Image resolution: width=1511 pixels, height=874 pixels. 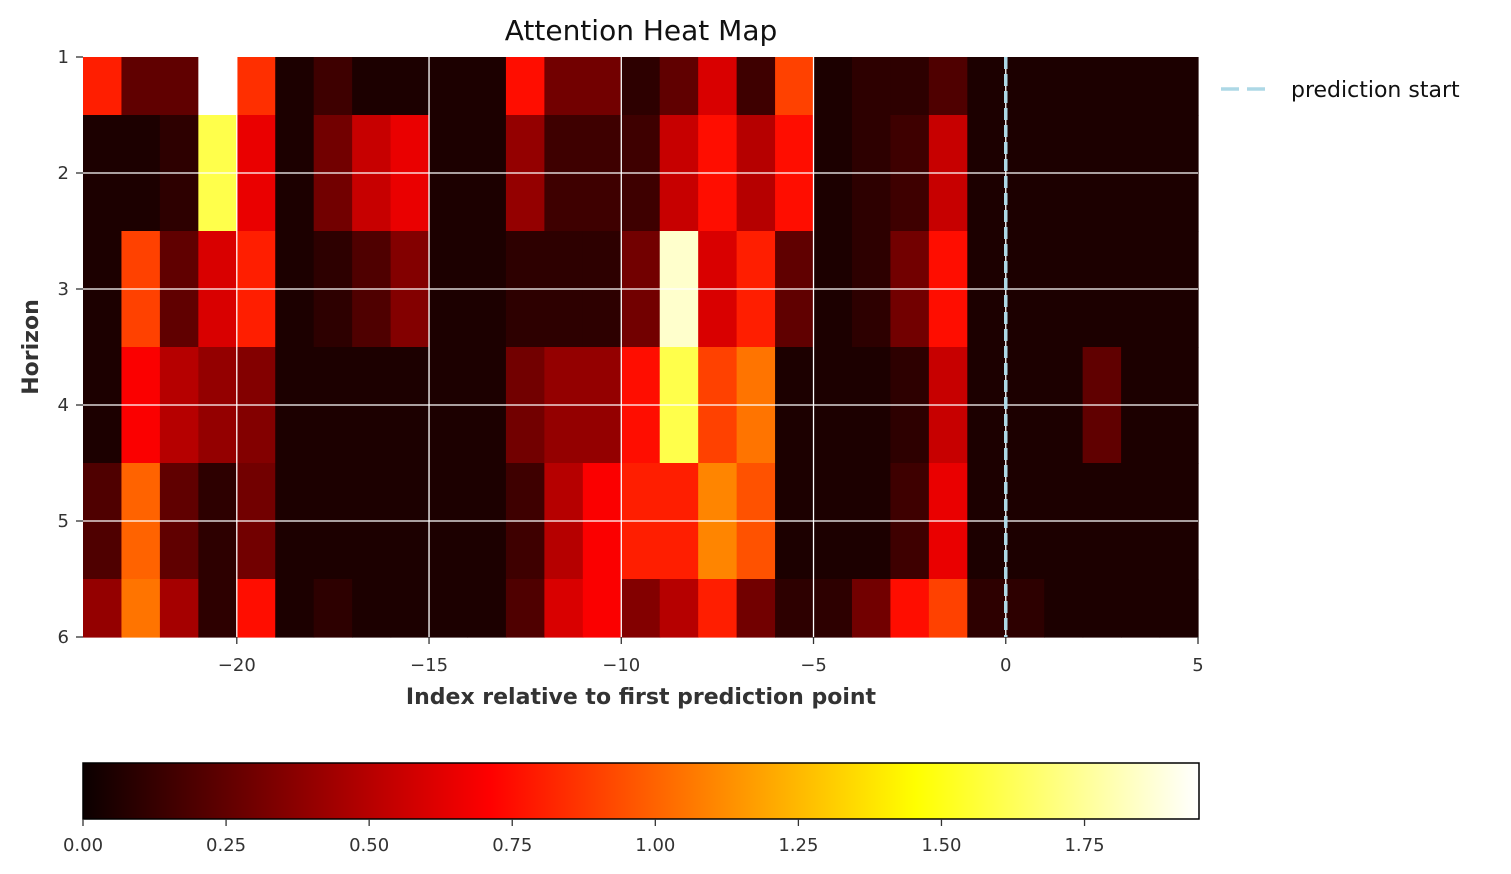 I want to click on x-tick-label: 5, so click(x=1197, y=665).